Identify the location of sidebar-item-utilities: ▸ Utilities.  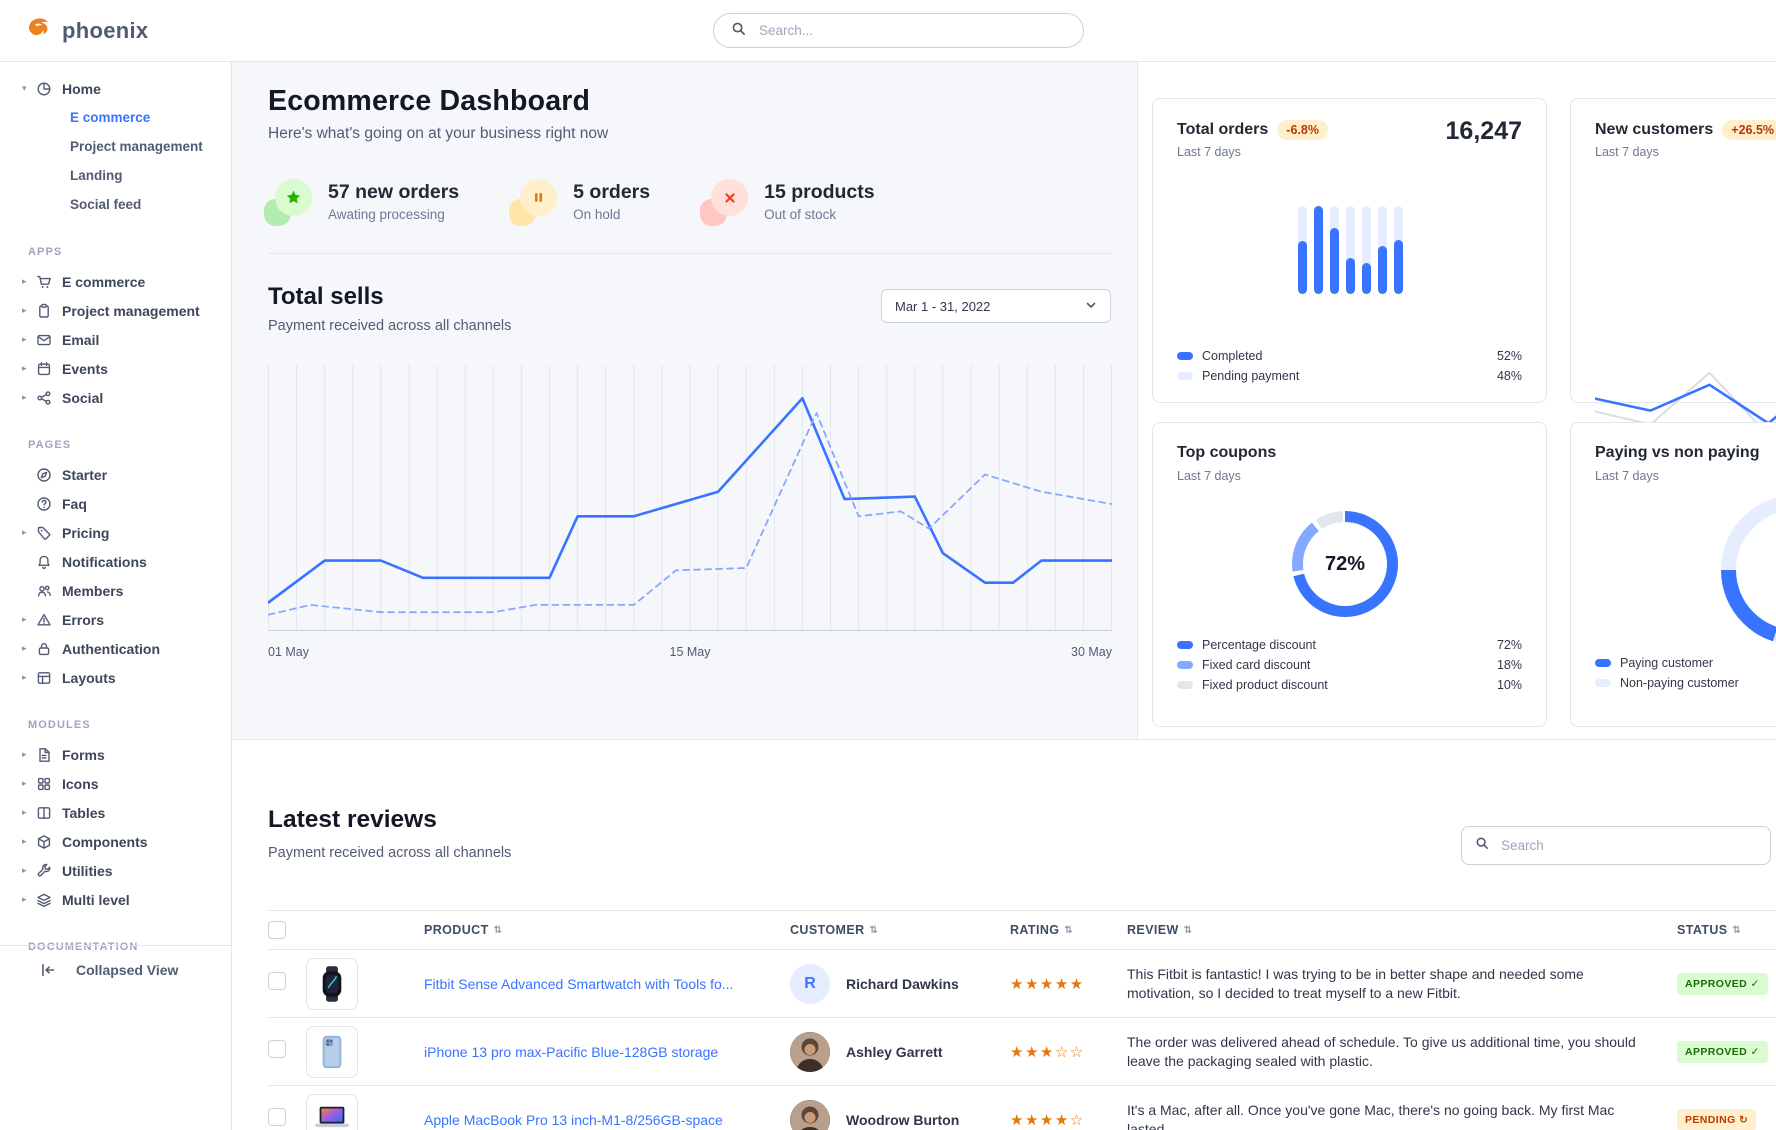
(67, 870).